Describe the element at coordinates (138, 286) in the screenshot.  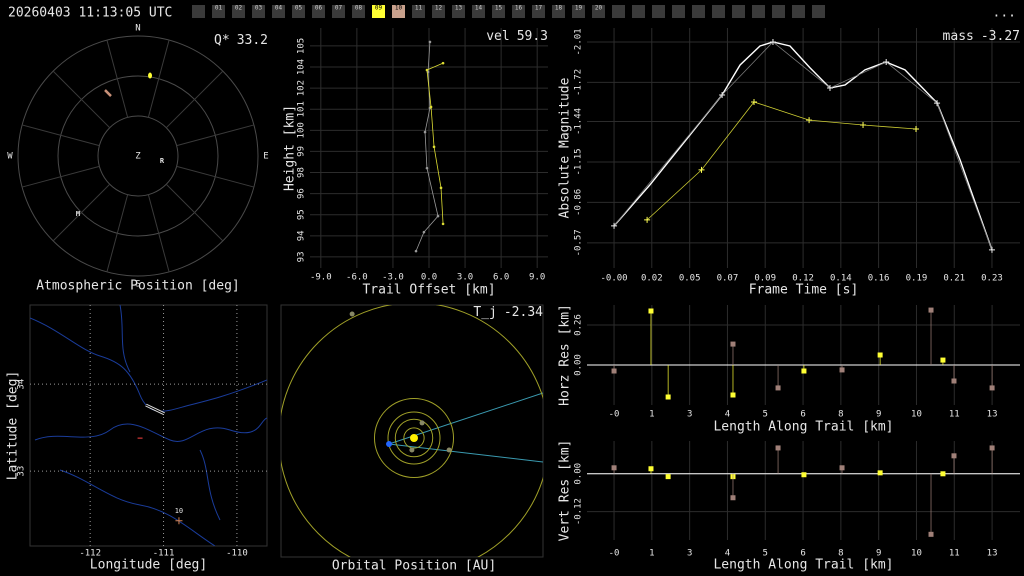
I see `x-axis-label: Atmospheric Position [deg]` at that location.